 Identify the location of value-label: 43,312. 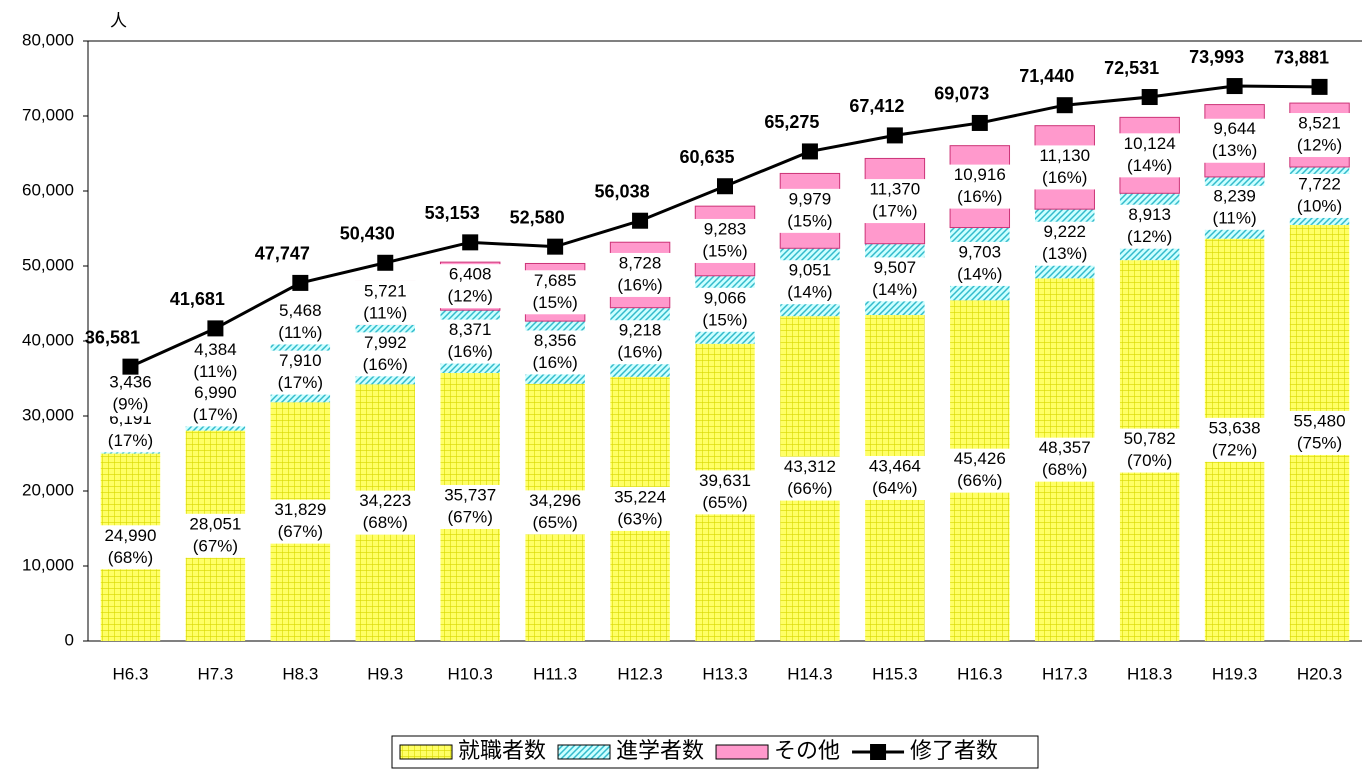
(810, 466).